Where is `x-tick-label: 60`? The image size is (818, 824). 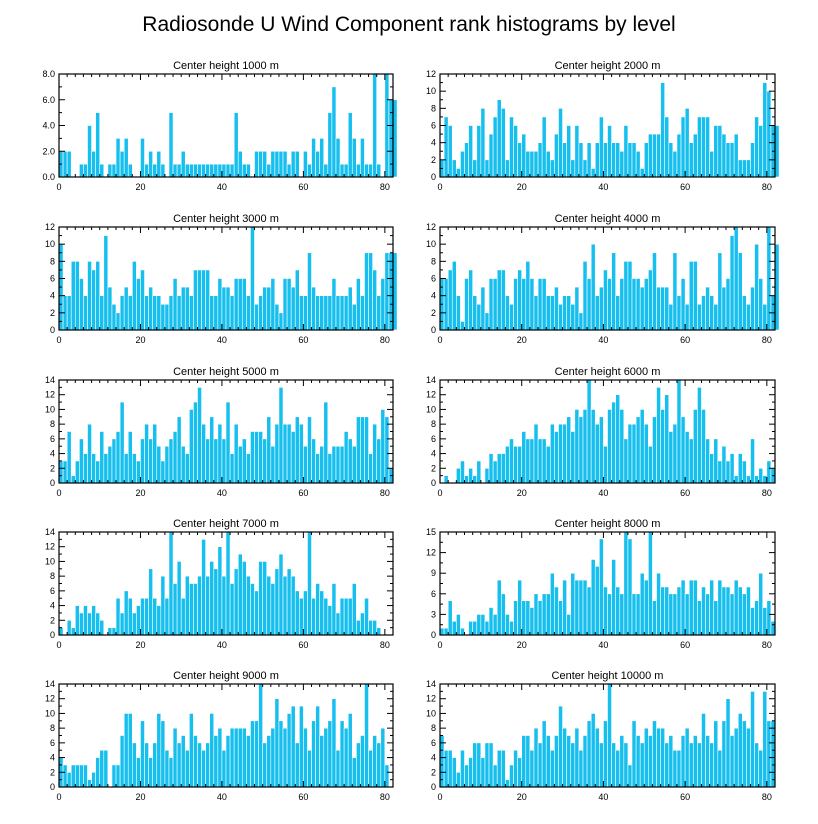
x-tick-label: 60 is located at coordinates (303, 797).